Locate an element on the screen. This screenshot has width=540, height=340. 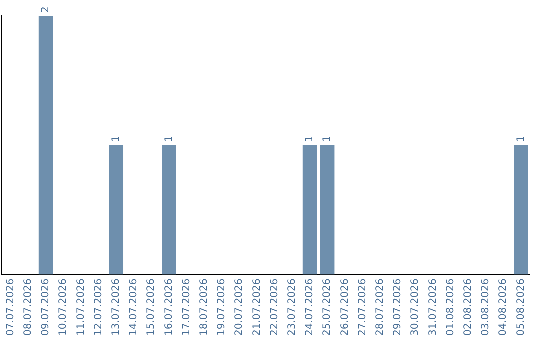
x-tick-label: 04.08.2026 is located at coordinates (504, 307).